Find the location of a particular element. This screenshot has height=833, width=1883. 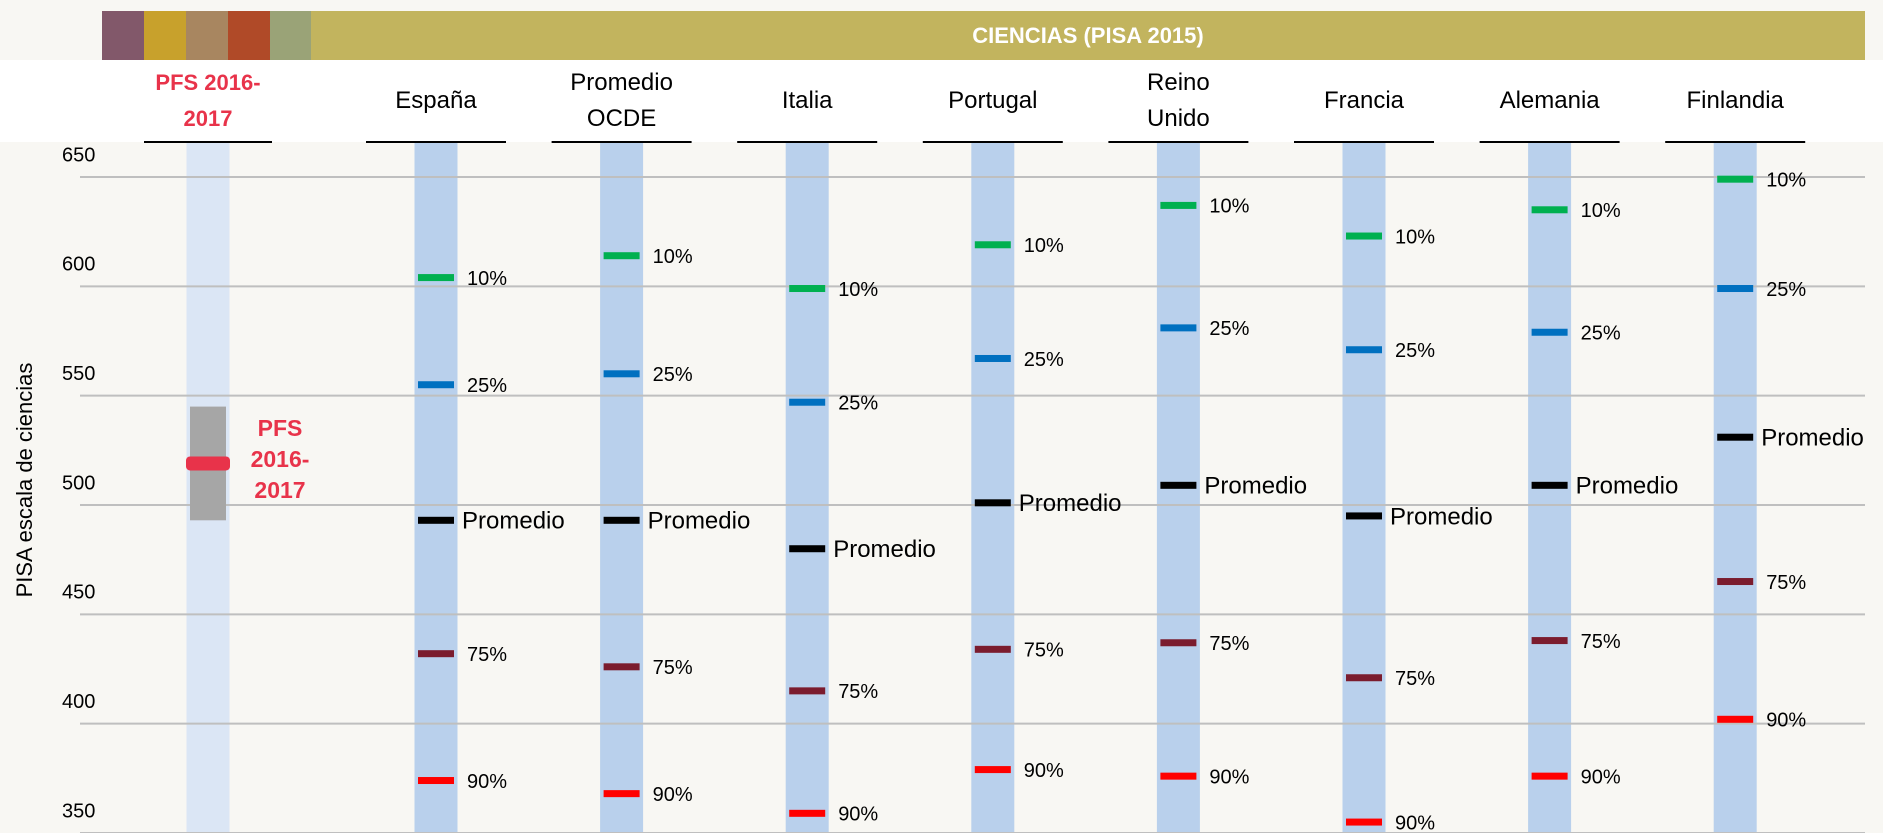

y-tick-label: 600 is located at coordinates (78, 265).